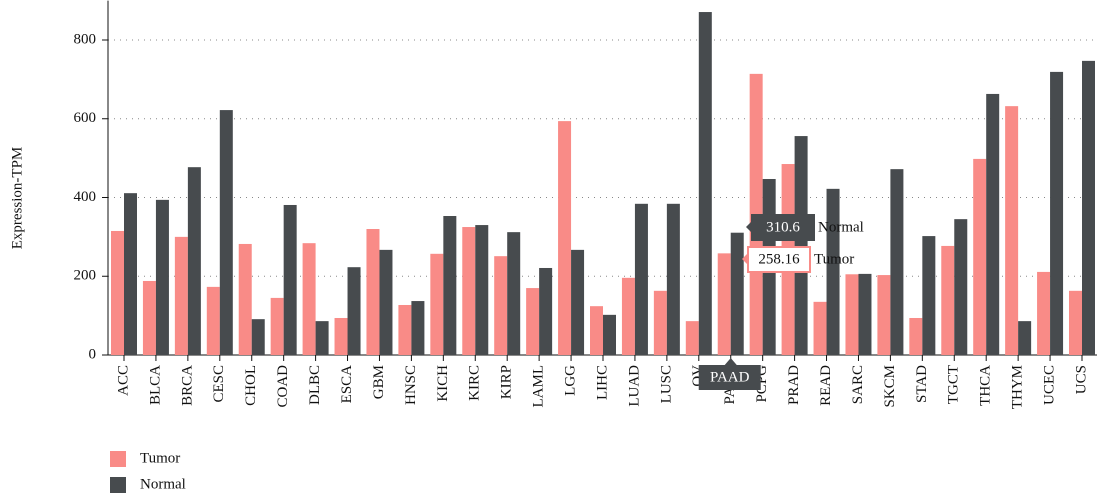 The height and width of the screenshot is (496, 1097). I want to click on tooltip-value: 310.6, so click(783, 227).